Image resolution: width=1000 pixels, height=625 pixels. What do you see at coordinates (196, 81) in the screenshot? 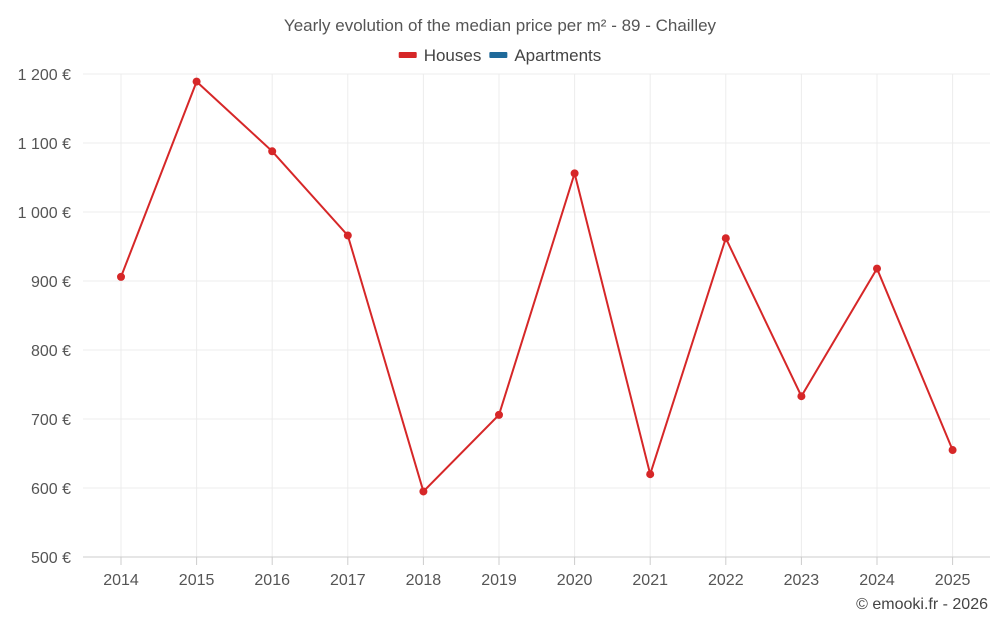
I see `data-point-2015` at bounding box center [196, 81].